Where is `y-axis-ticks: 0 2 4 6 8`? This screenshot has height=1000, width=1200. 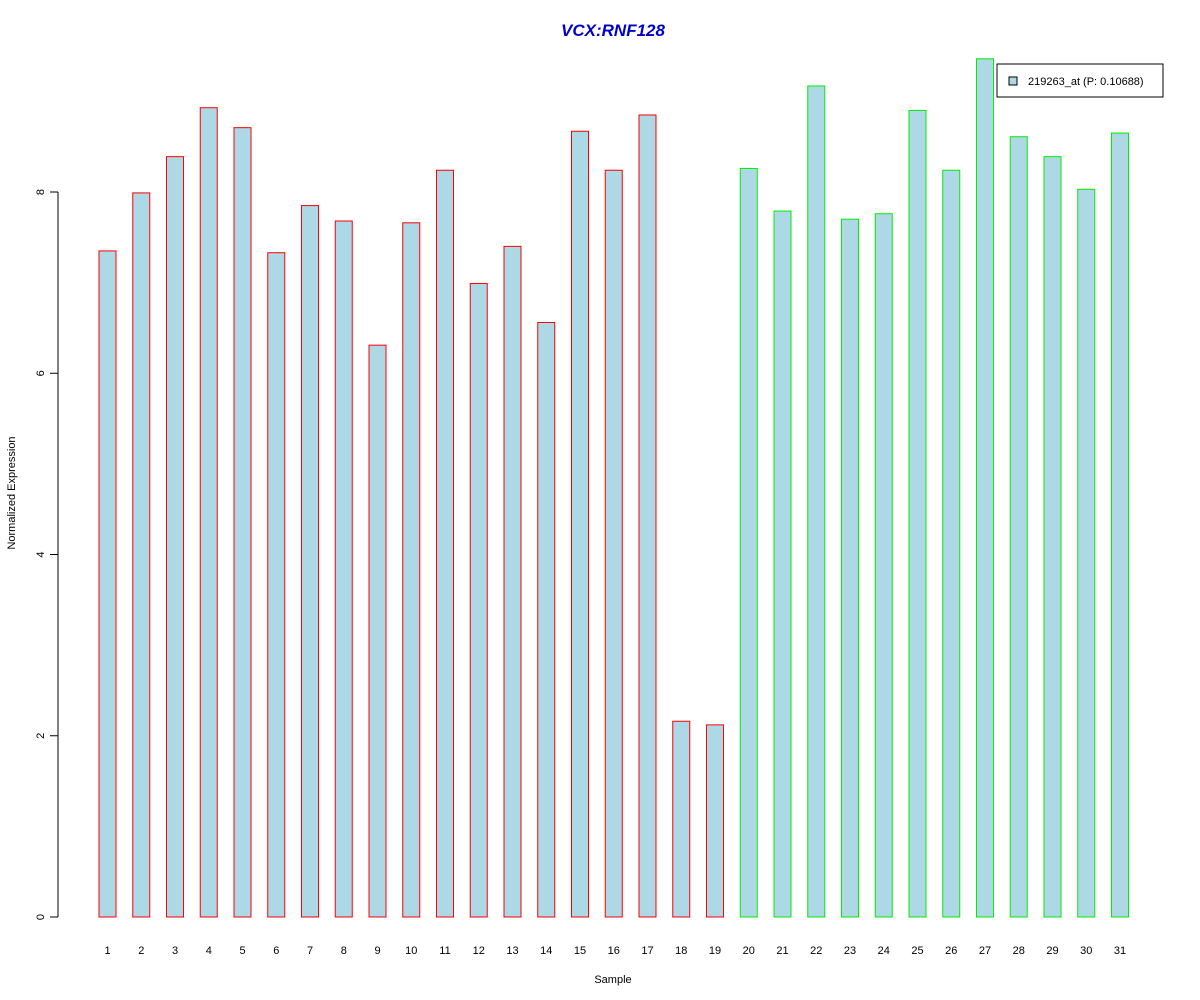
y-axis-ticks: 0 2 4 6 8 is located at coordinates (46, 554).